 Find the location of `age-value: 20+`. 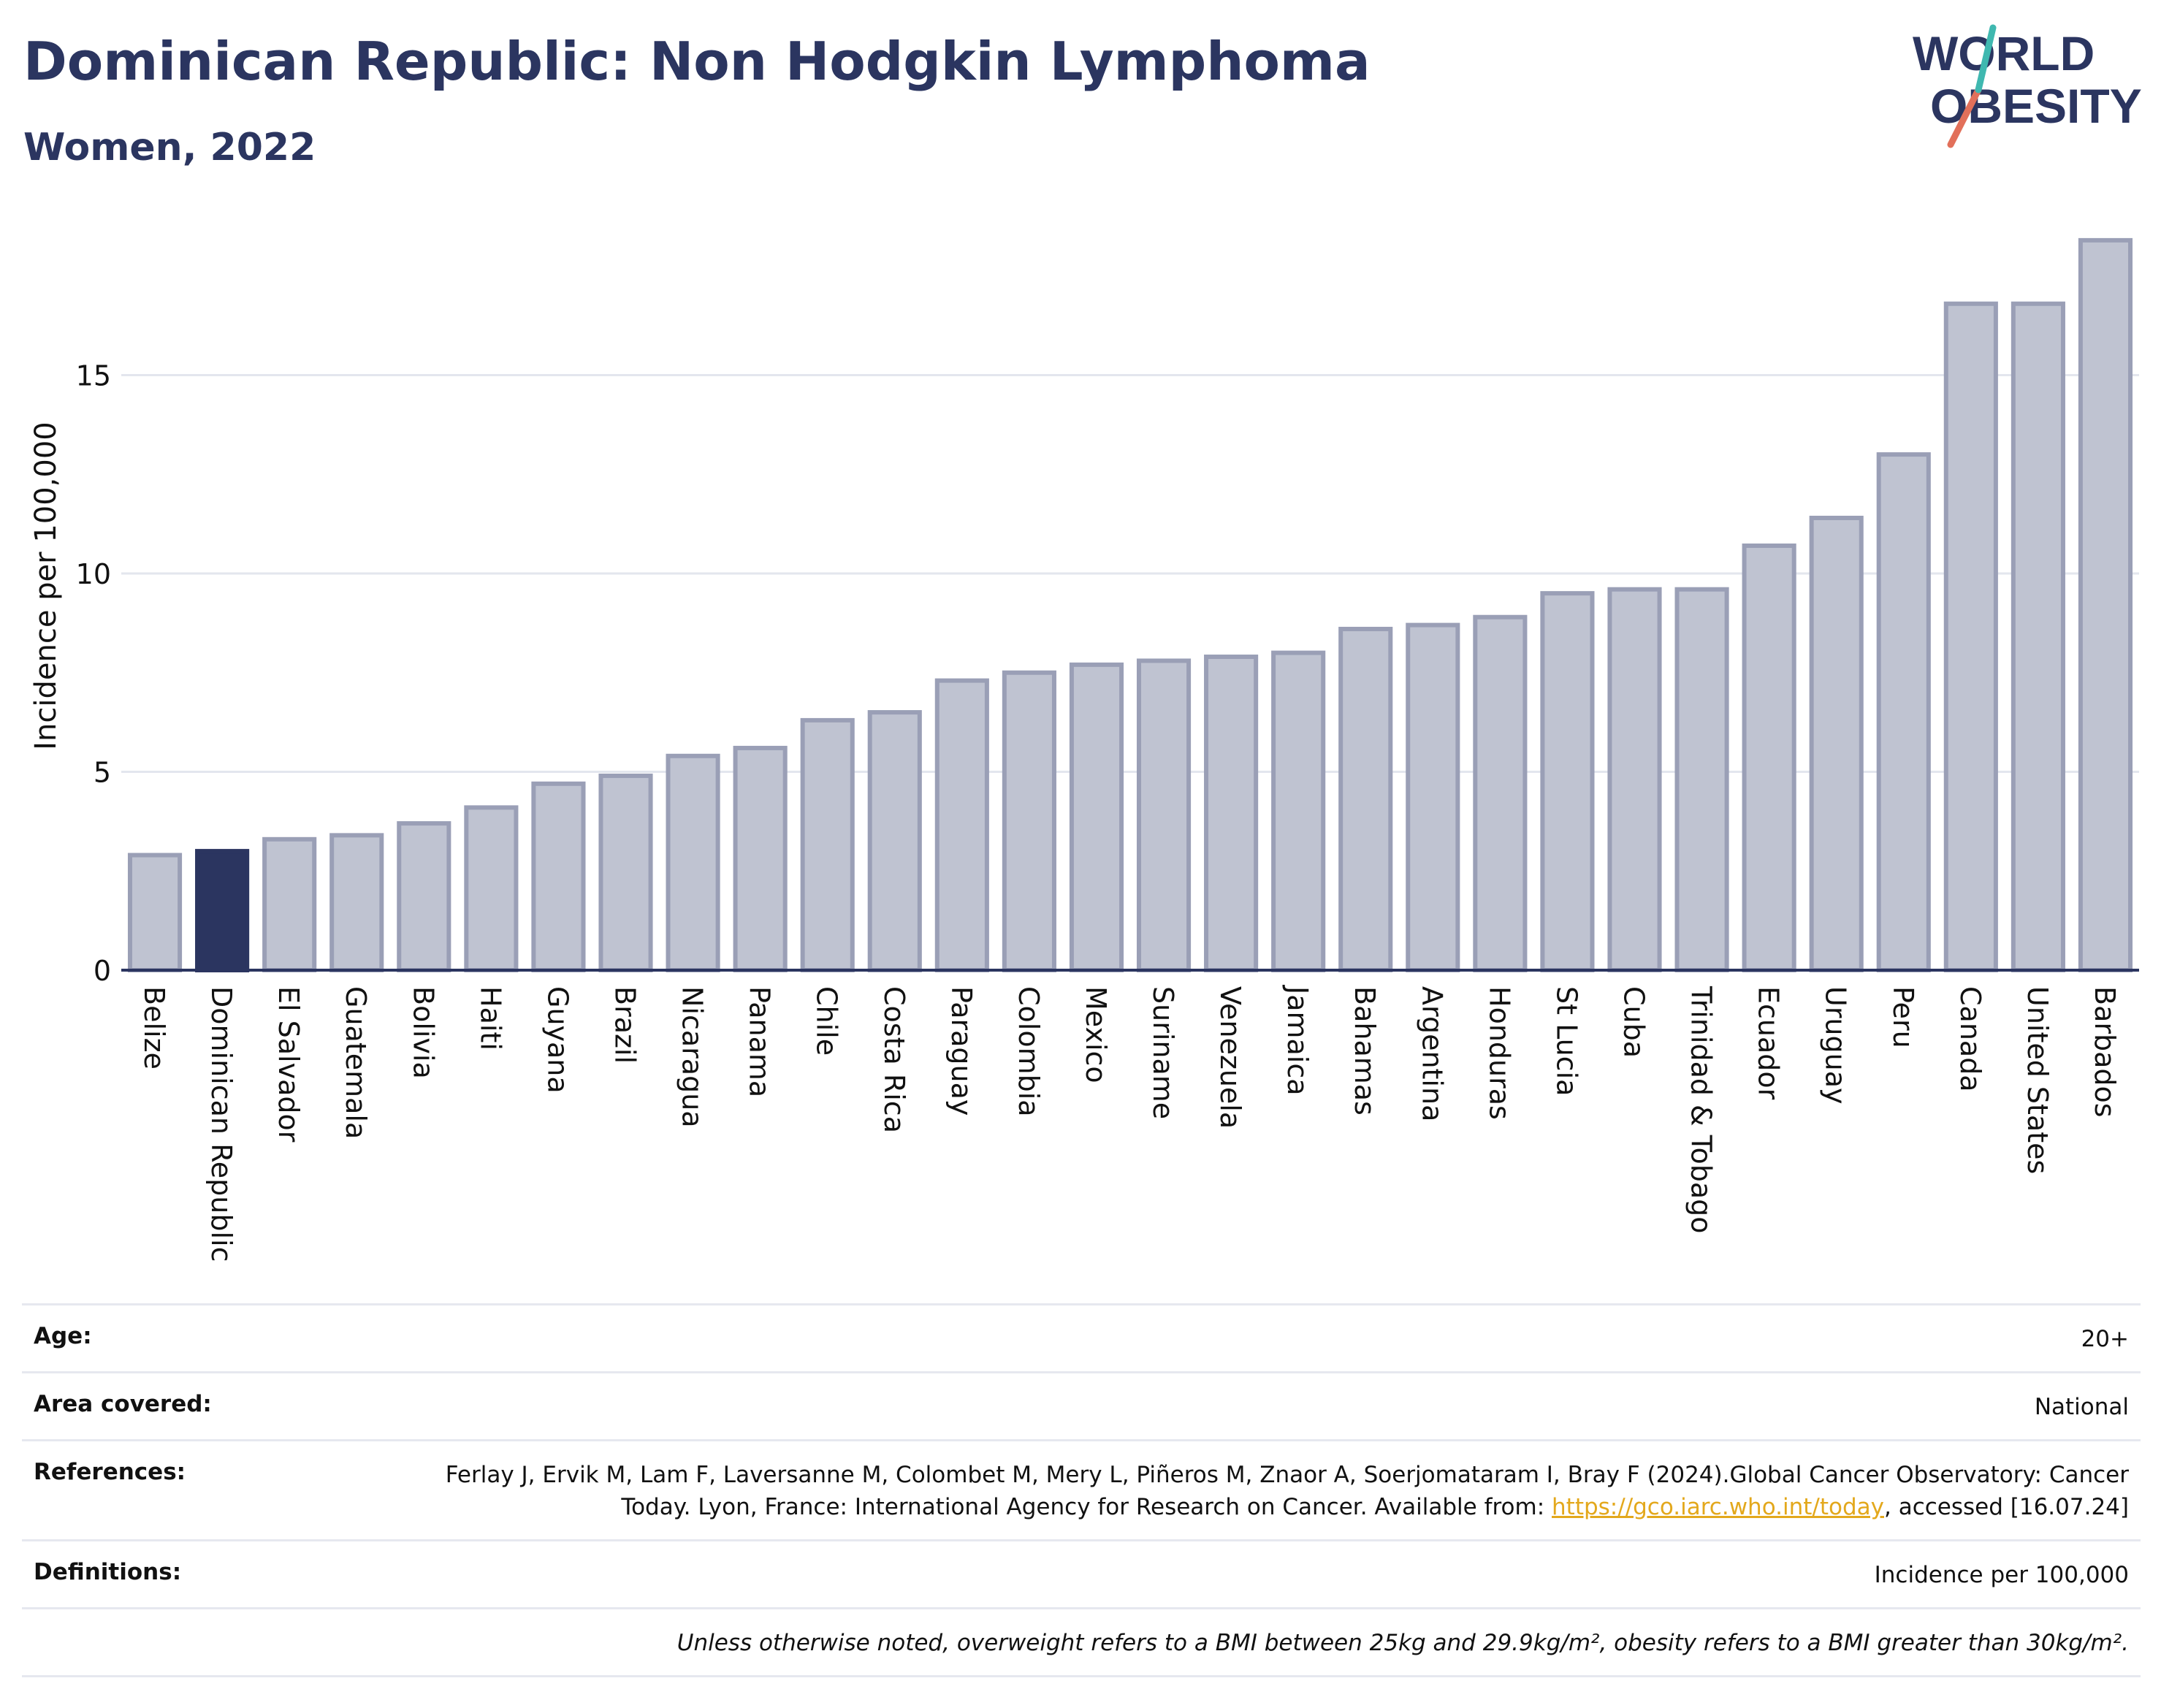

age-value: 20+ is located at coordinates (2105, 1339).